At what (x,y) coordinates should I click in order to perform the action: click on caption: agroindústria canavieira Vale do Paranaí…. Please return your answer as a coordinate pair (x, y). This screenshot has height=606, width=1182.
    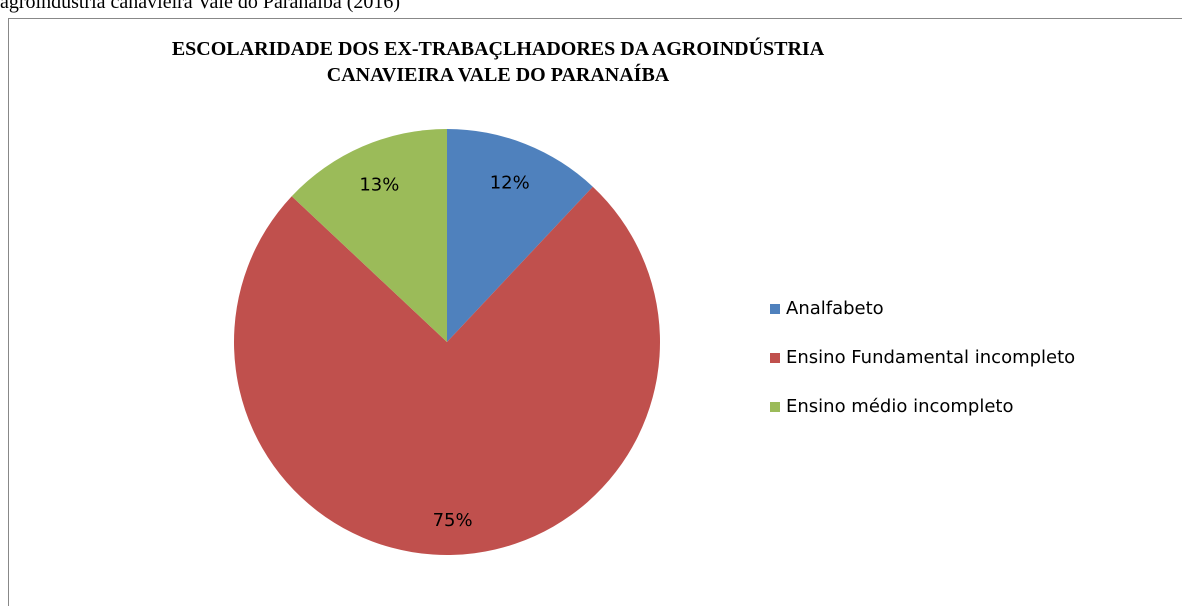
    Looking at the image, I should click on (200, 6).